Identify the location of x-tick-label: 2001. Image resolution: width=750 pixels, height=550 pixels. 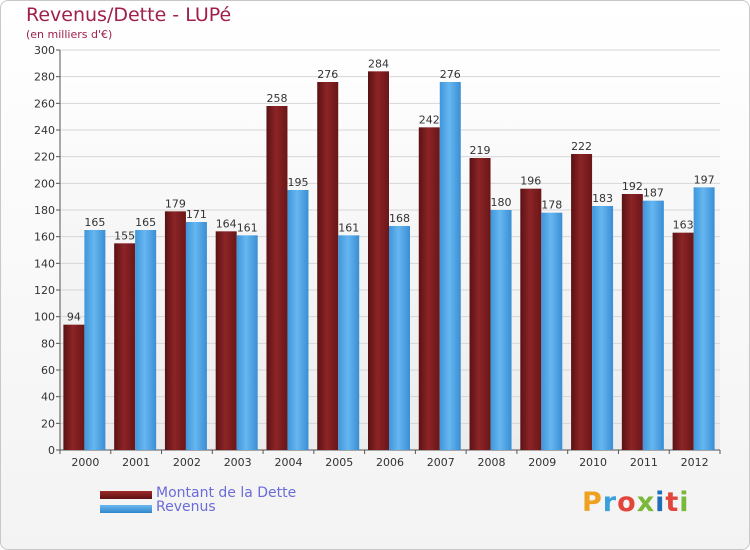
(136, 462).